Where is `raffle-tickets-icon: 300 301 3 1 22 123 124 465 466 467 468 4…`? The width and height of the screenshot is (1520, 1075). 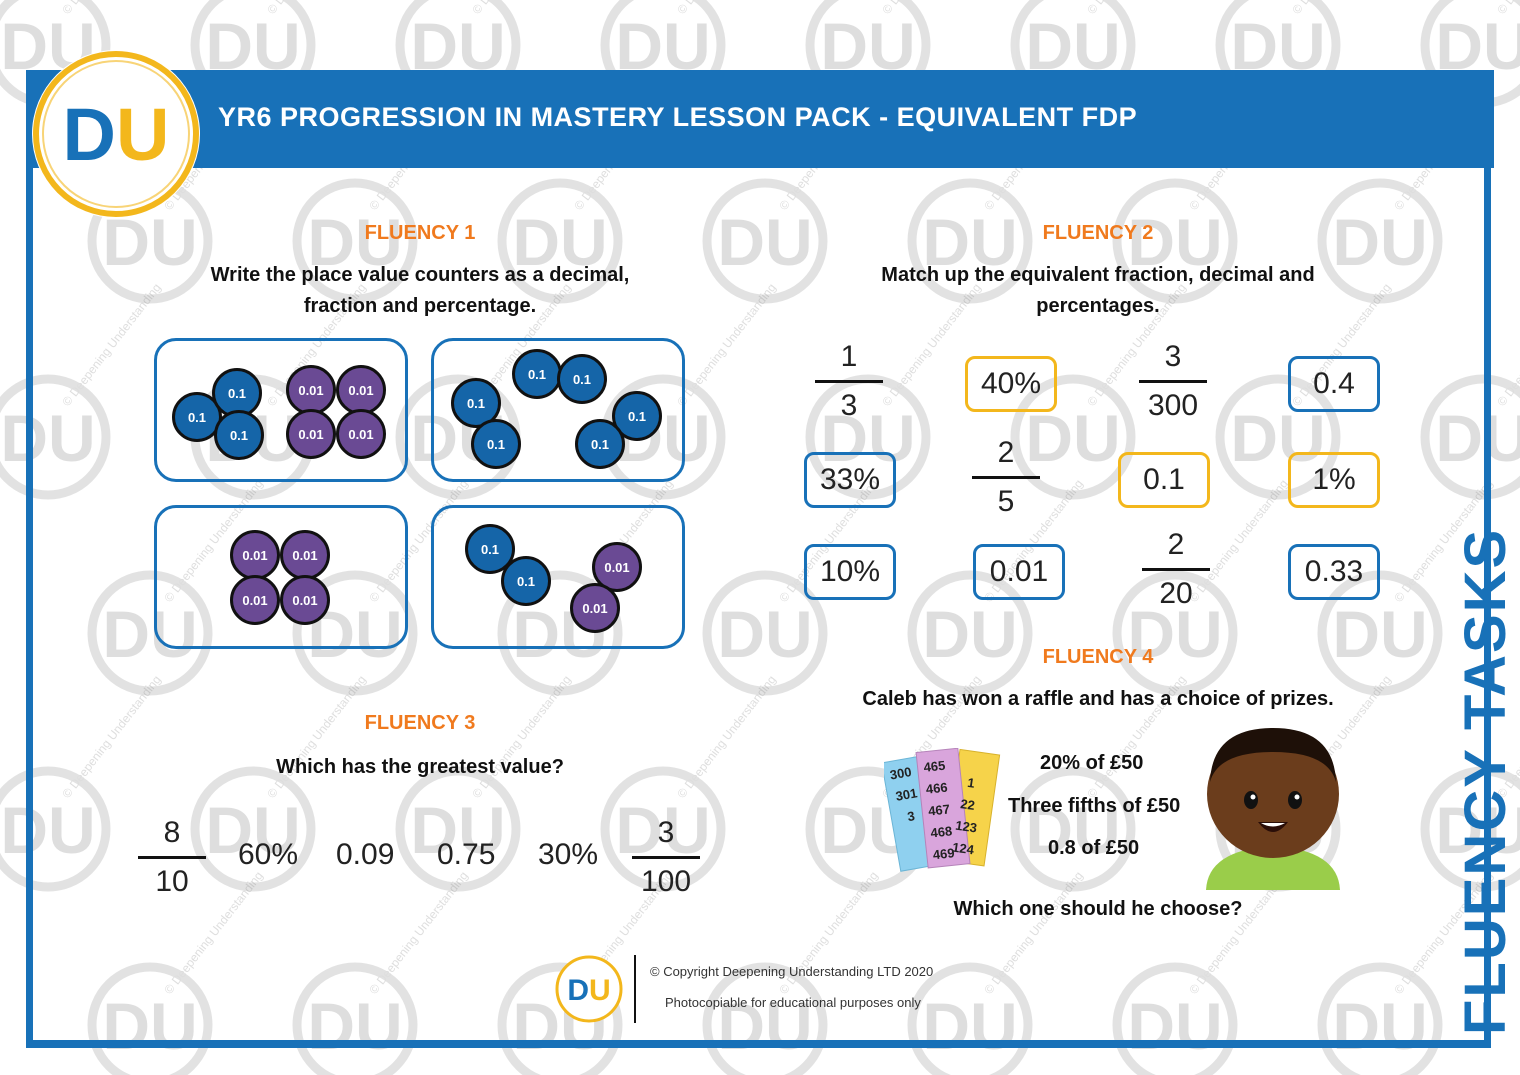
raffle-tickets-icon: 300 301 3 1 22 123 124 465 466 467 468 4… is located at coordinates (942, 810).